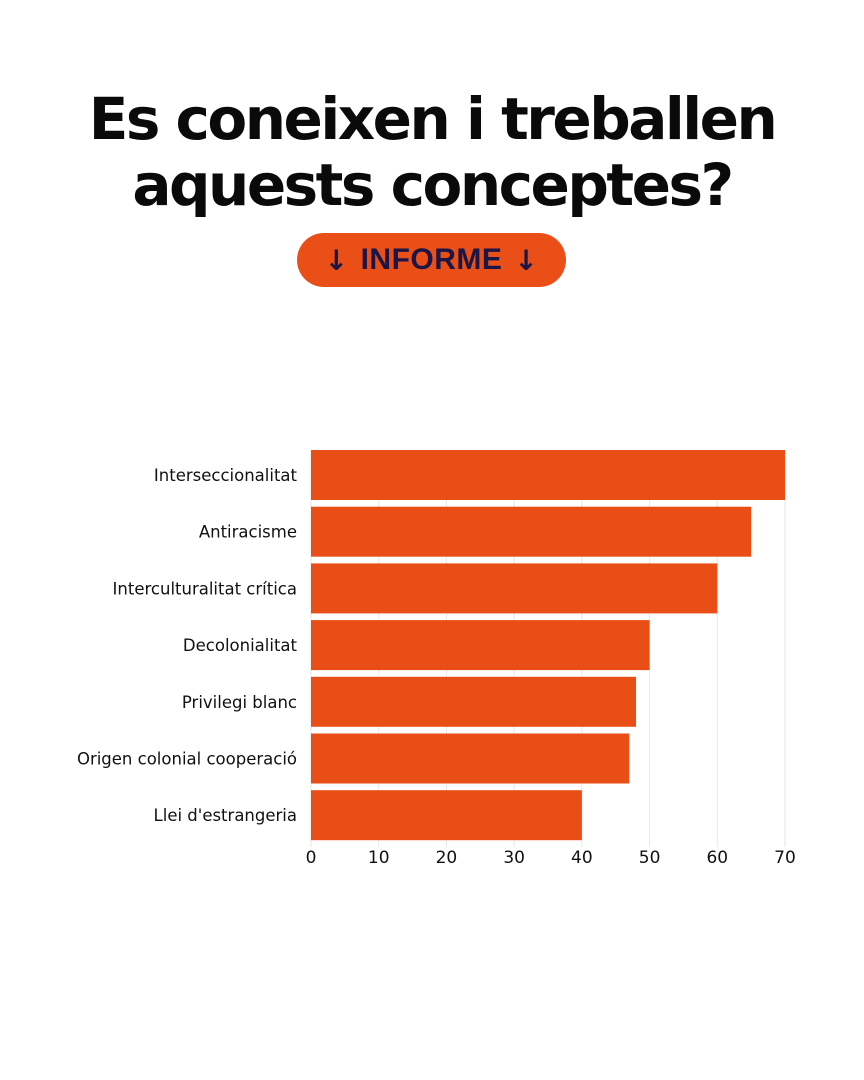  What do you see at coordinates (785, 858) in the screenshot?
I see `x-tick-label: 70` at bounding box center [785, 858].